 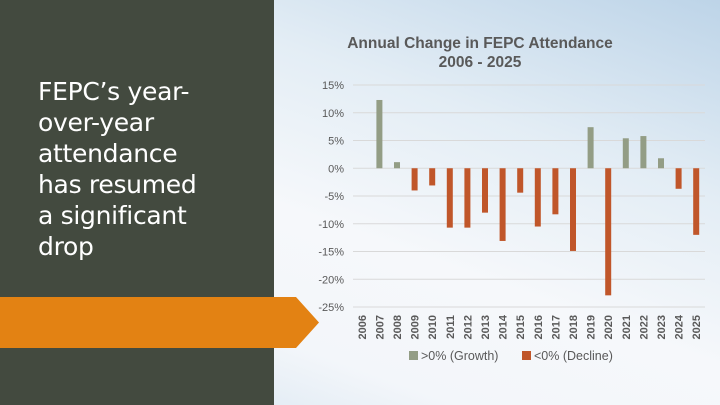 I want to click on x-tick-label: 2014, so click(x=504, y=326).